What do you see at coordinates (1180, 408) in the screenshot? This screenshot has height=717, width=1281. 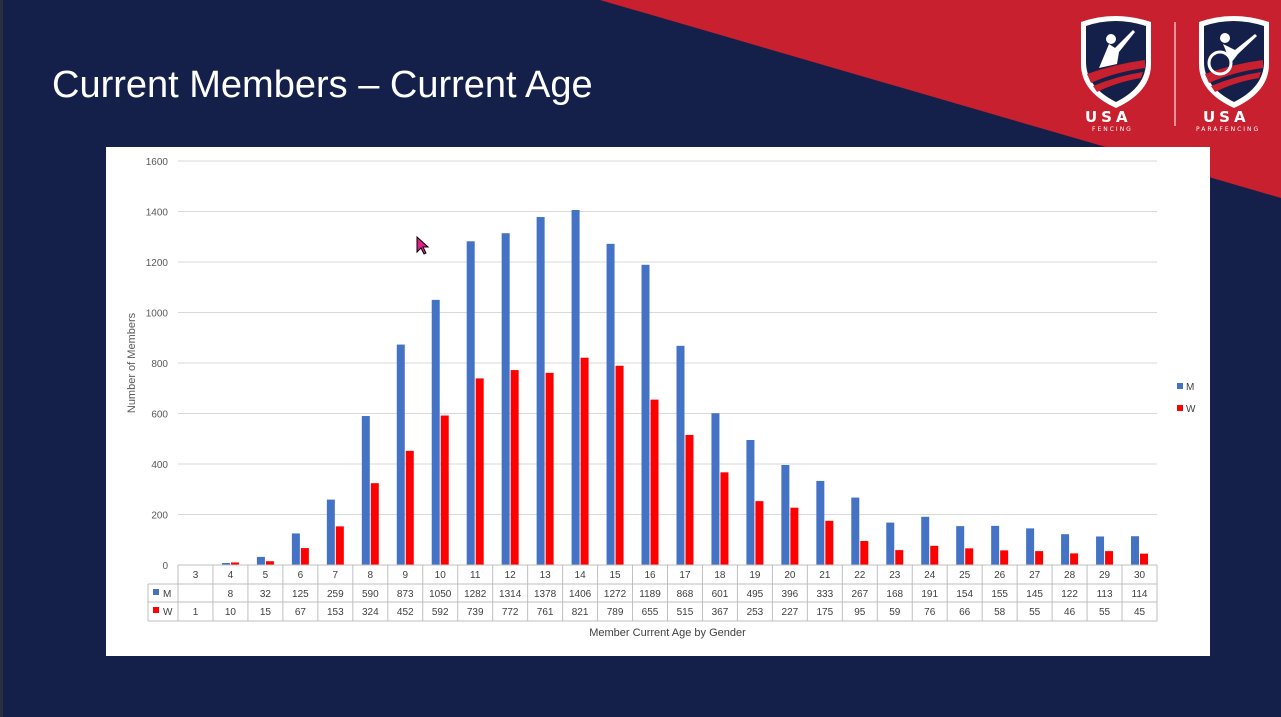 I see `legend-swatch-w` at bounding box center [1180, 408].